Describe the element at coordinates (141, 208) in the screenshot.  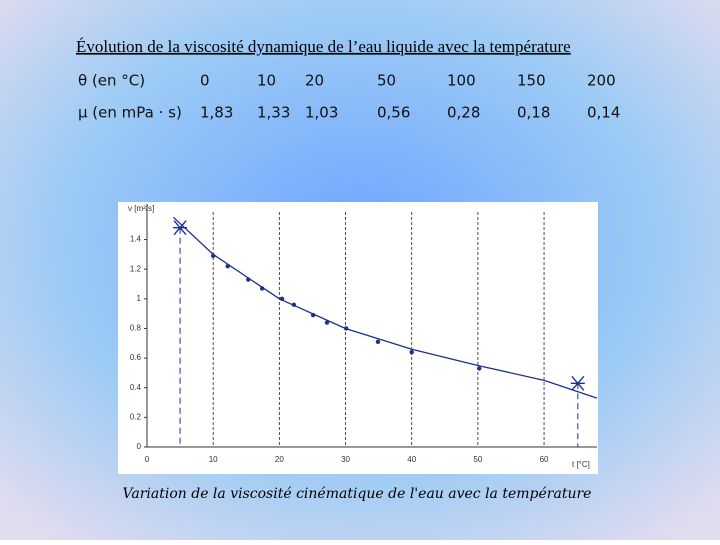
I see `y-axis-label: ν [m²/s]` at that location.